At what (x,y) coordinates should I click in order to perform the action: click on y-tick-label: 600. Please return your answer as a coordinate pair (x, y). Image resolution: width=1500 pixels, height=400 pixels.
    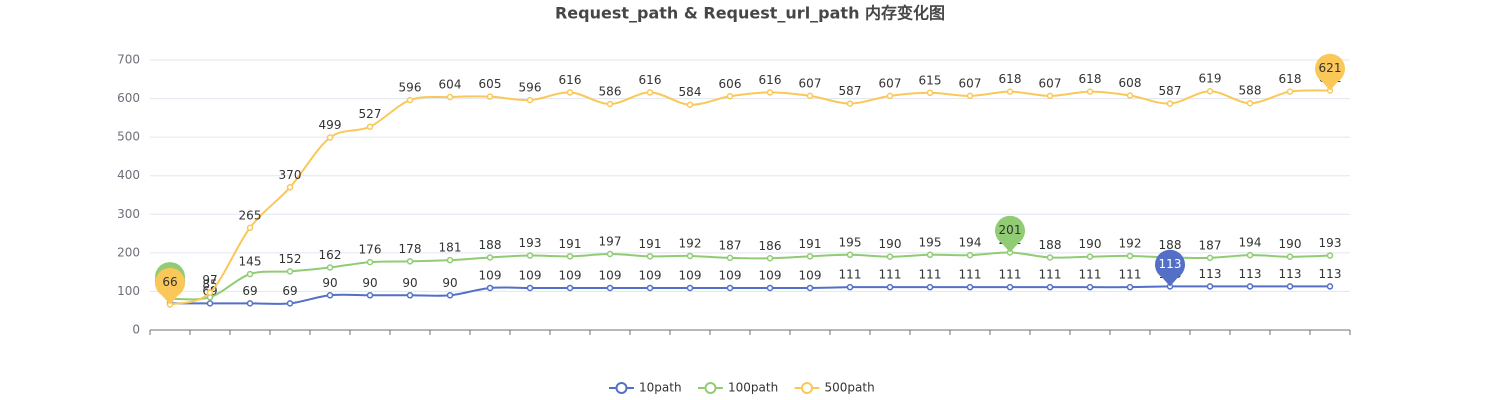
    Looking at the image, I should click on (128, 98).